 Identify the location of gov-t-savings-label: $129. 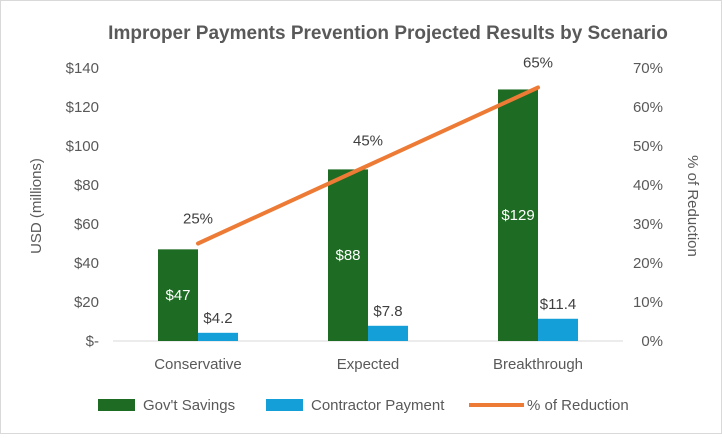
(517, 215).